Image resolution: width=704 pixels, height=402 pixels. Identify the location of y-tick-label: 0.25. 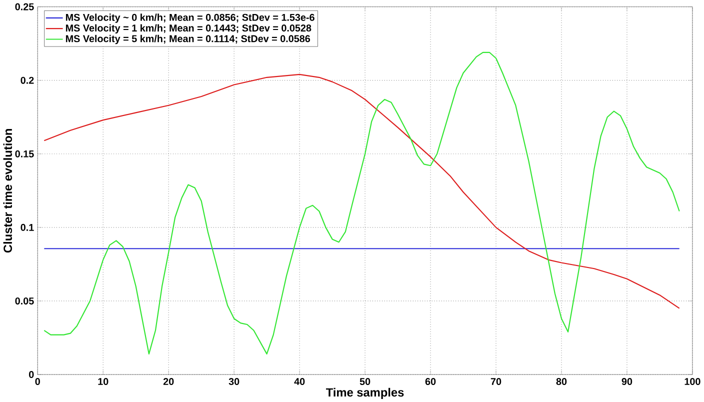
(24, 6).